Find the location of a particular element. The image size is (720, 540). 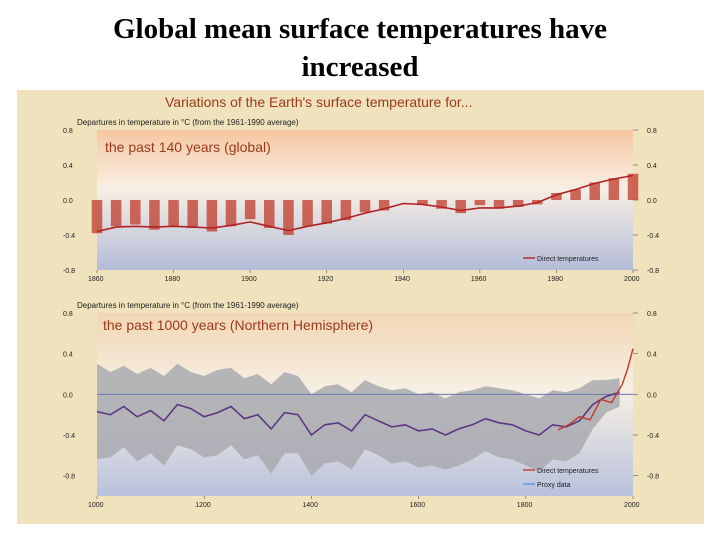

legend-label: Direct temperatures is located at coordinates (568, 259).